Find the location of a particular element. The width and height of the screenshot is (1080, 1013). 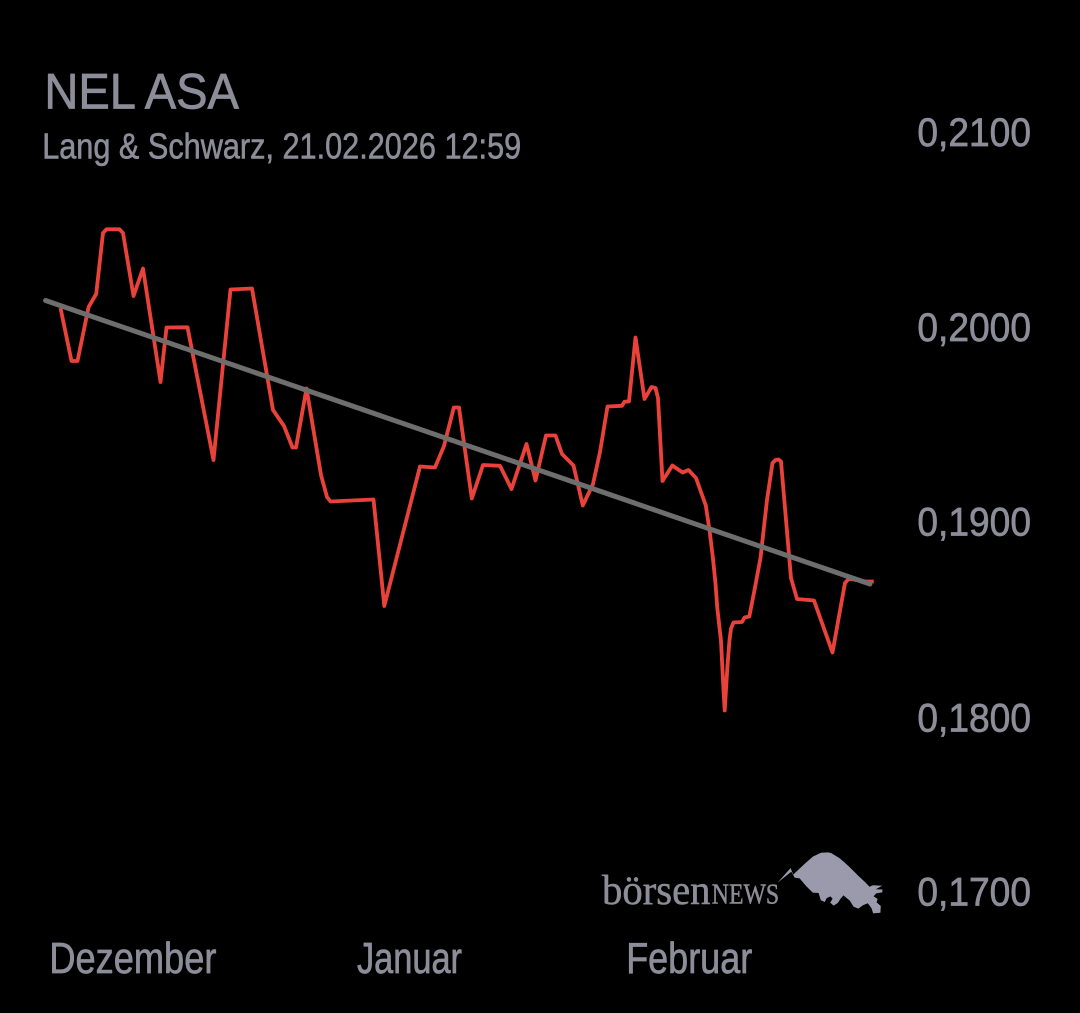

svg-text: NEWS is located at coordinates (745, 894).